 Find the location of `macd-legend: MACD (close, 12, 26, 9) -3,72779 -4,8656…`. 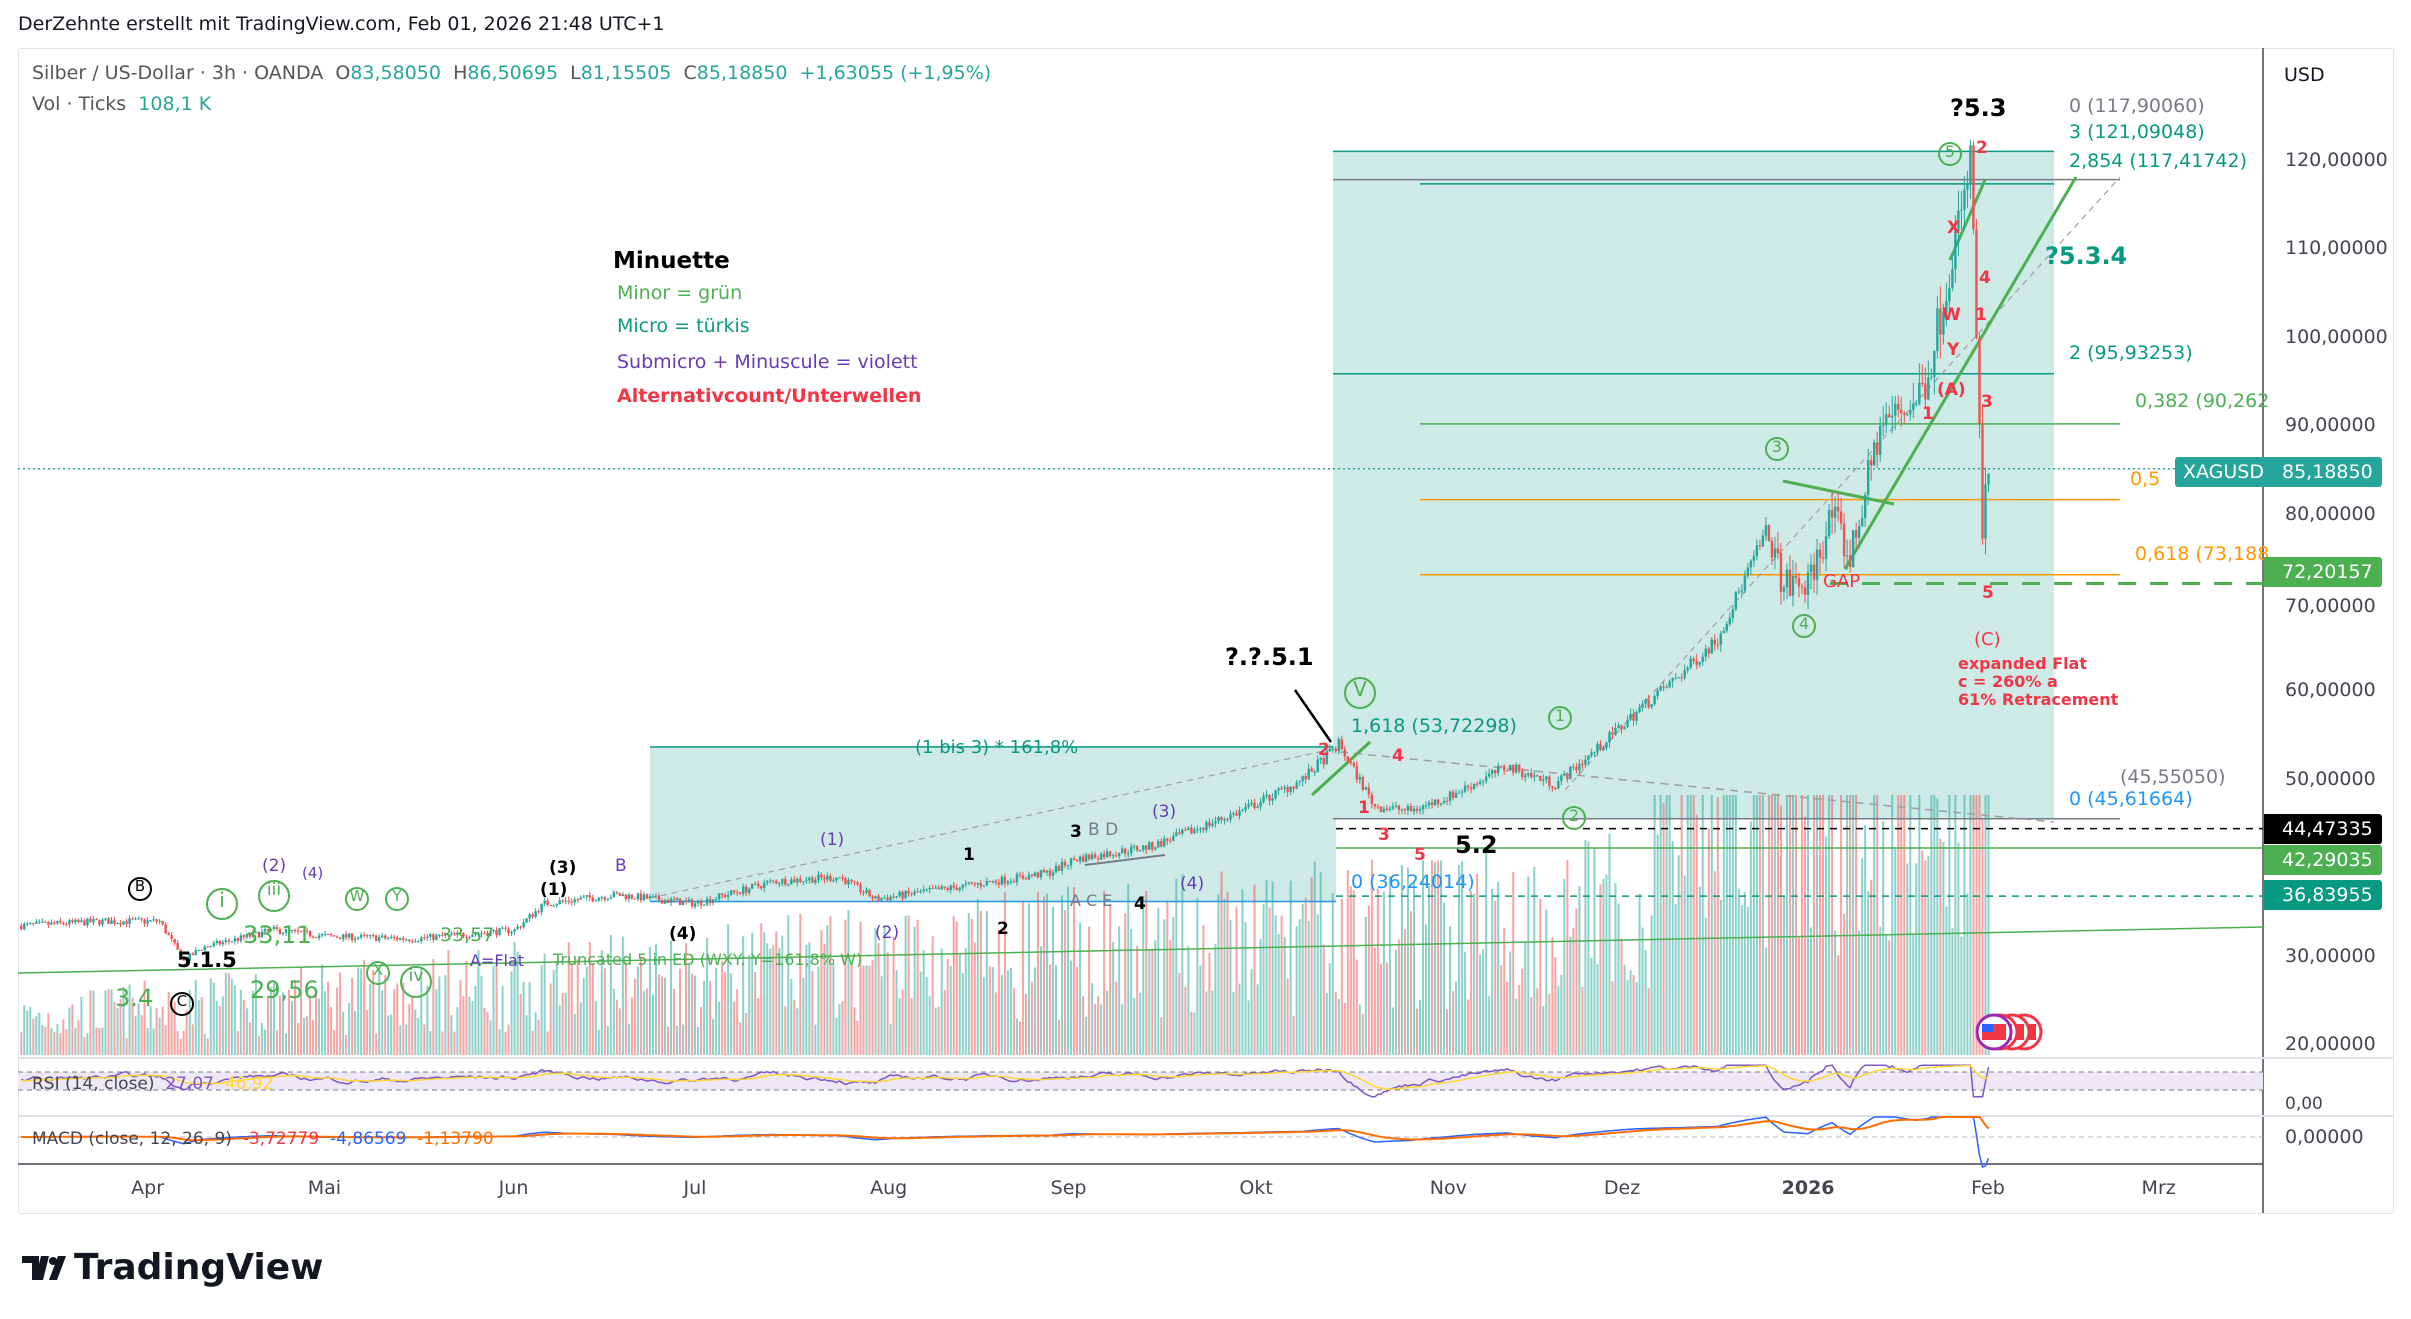

macd-legend: MACD (close, 12, 26, 9) -3,72779 -4,8656… is located at coordinates (263, 1139).